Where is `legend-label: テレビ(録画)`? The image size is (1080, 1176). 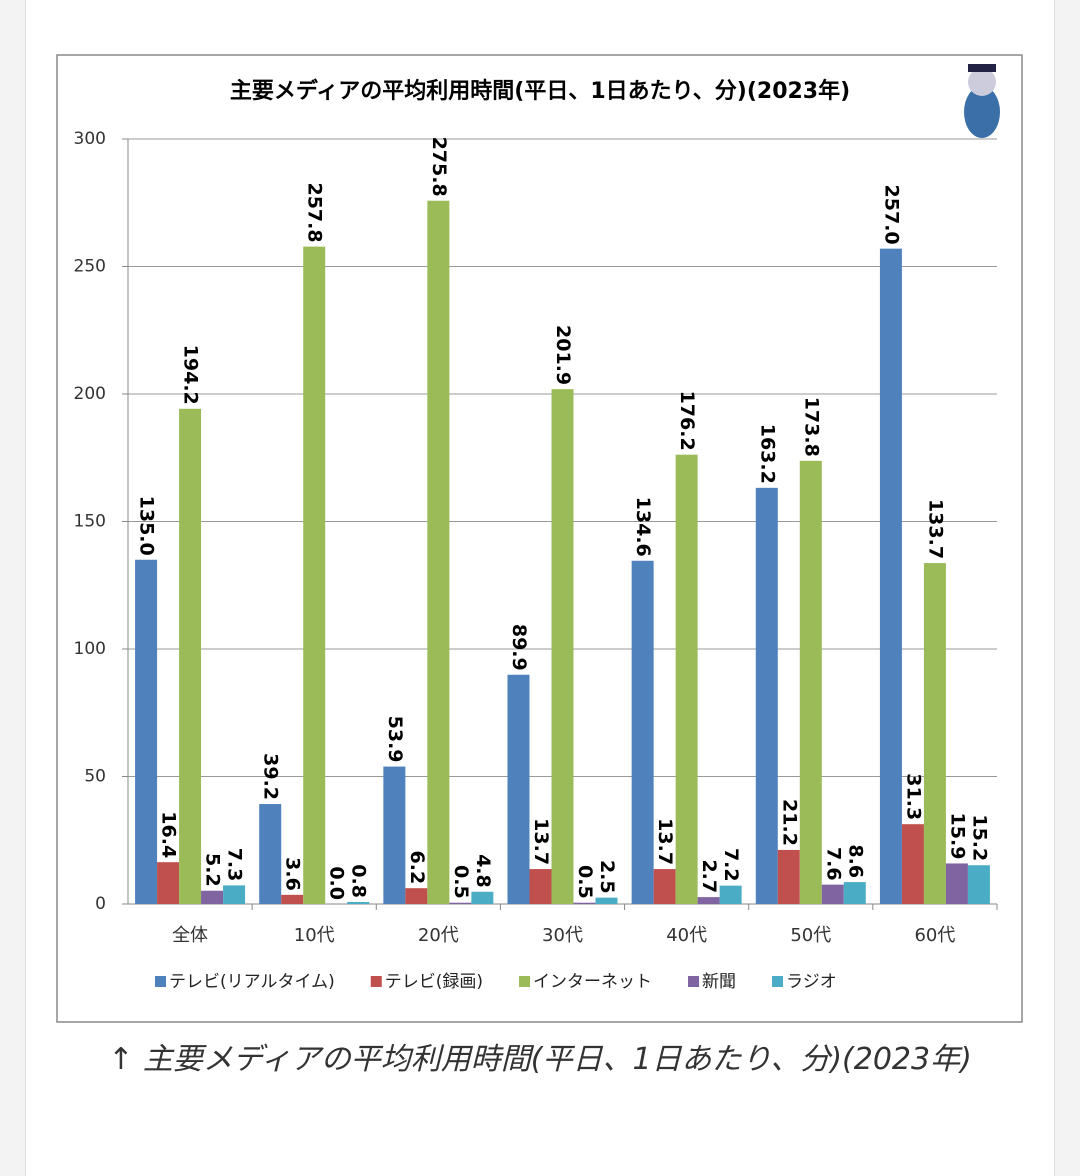
legend-label: テレビ(録画) is located at coordinates (434, 982).